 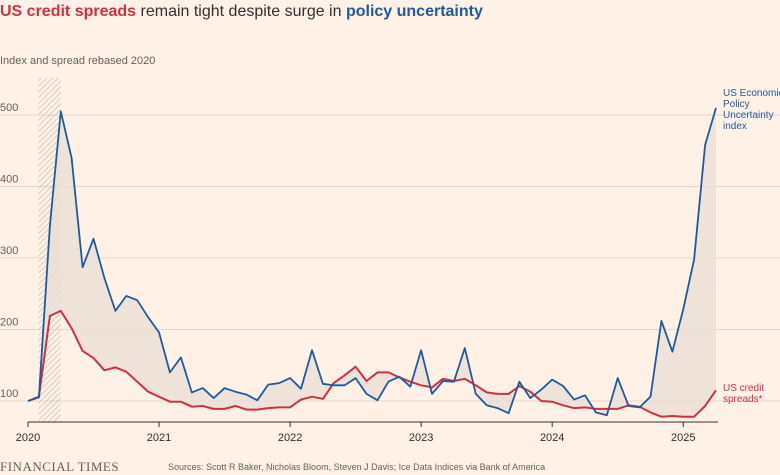 What do you see at coordinates (743, 388) in the screenshot?
I see `spread-label-line: US credit` at bounding box center [743, 388].